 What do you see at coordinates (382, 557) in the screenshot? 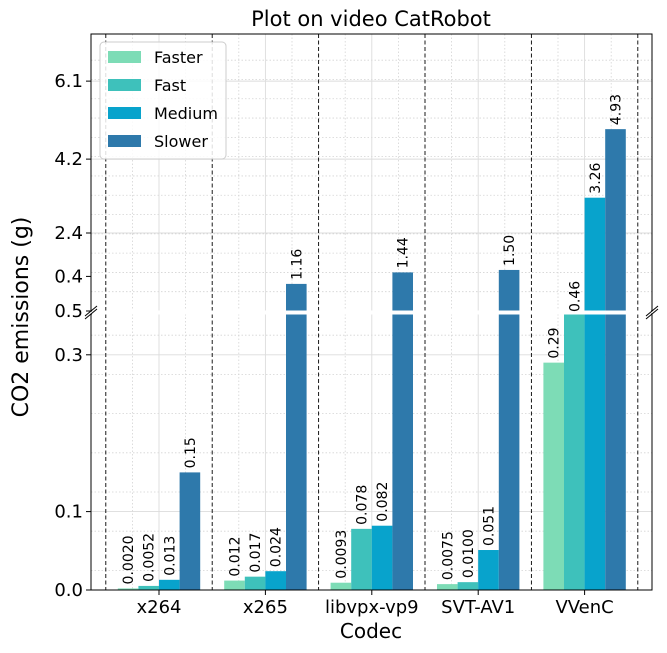
I see `bar-libvpx-vp9-Medium` at bounding box center [382, 557].